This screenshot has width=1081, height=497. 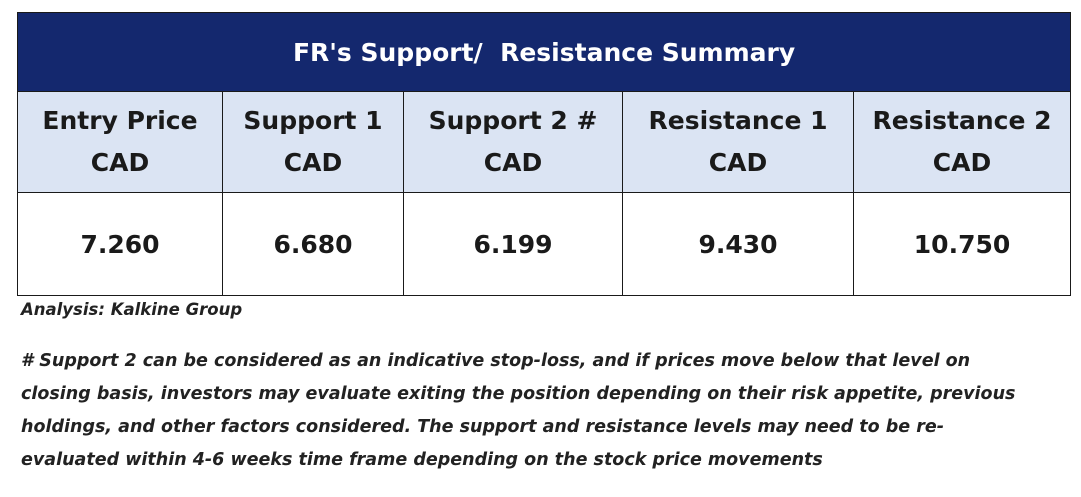 I want to click on header-support-1: Support 1 CAD, so click(x=313, y=142).